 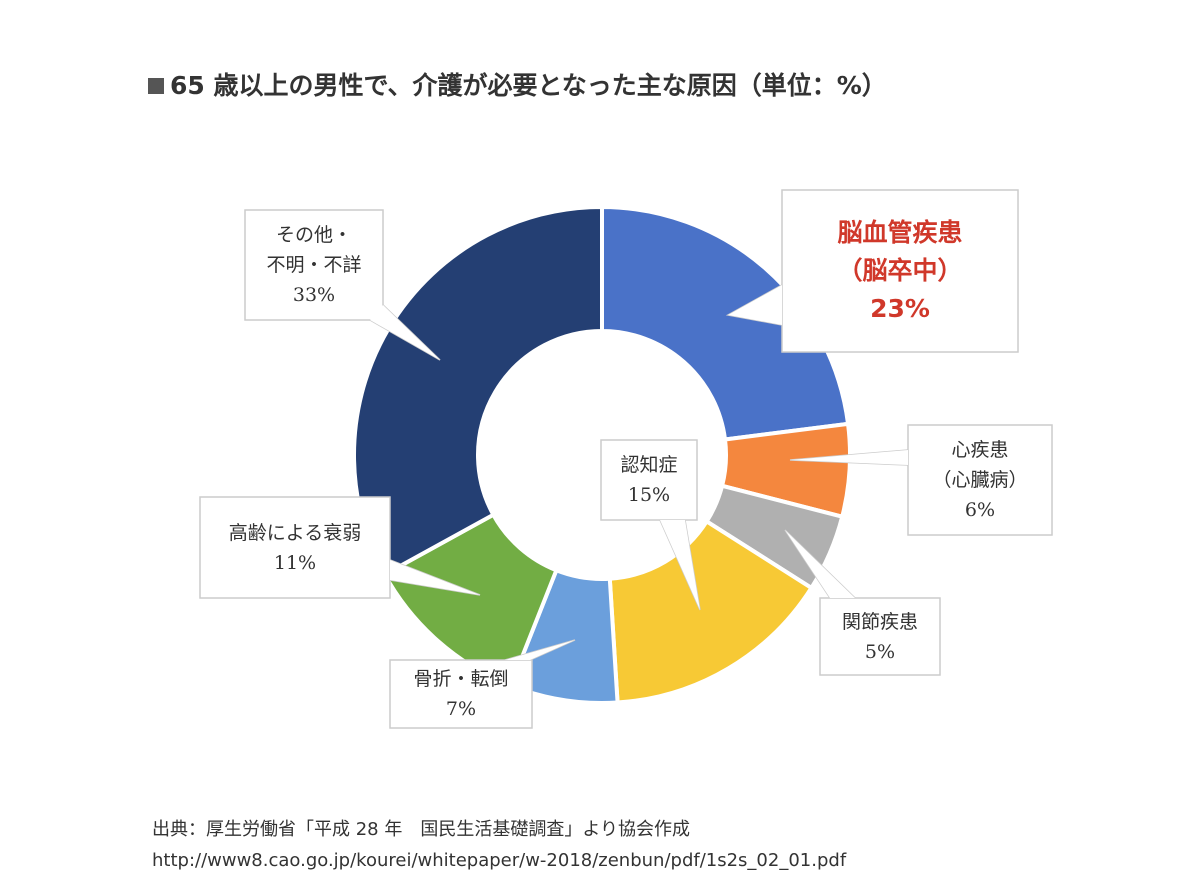 What do you see at coordinates (461, 679) in the screenshot?
I see `slice-name: 骨折・転倒` at bounding box center [461, 679].